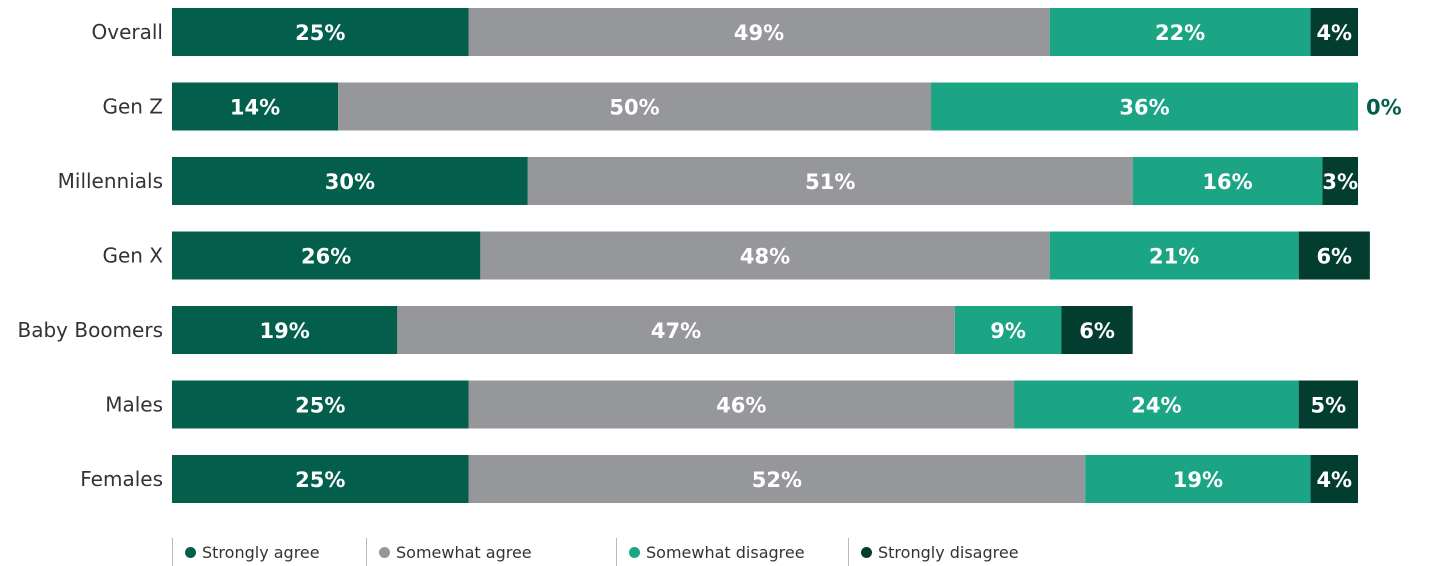 This screenshot has height=566, width=1451. Describe the element at coordinates (948, 552) in the screenshot. I see `legend-label: Strongly disagree` at that location.